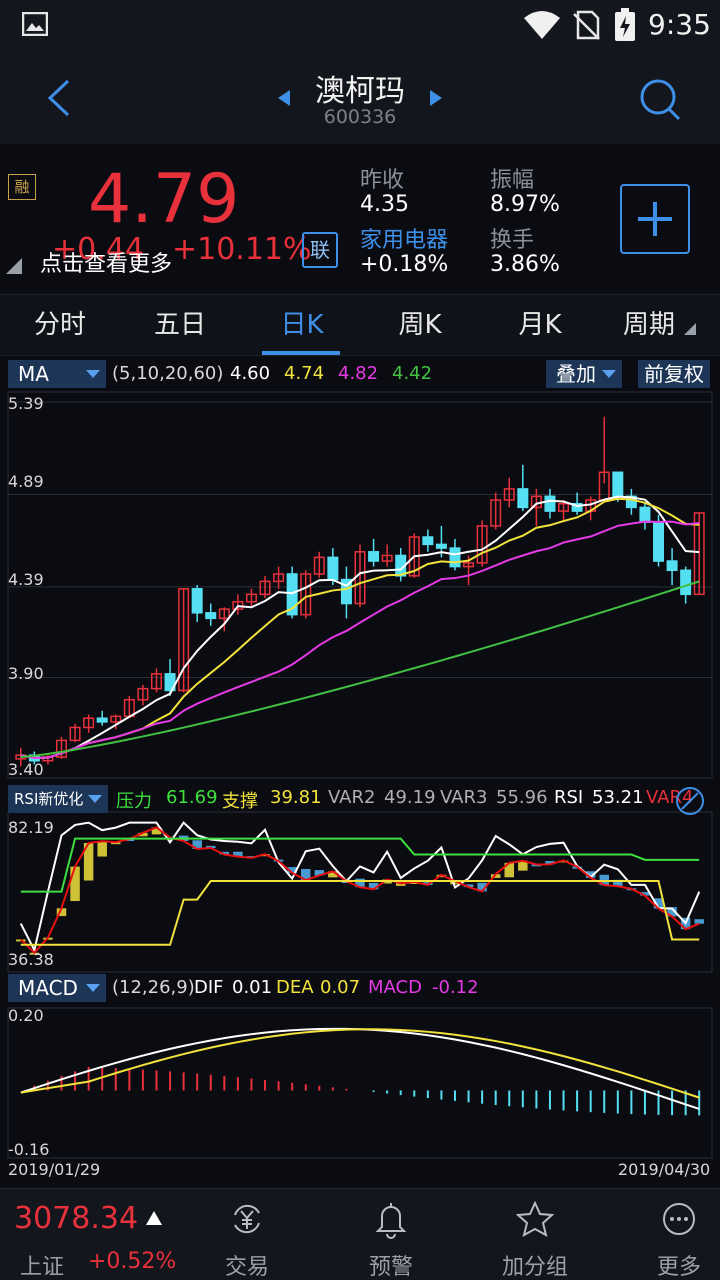 The width and height of the screenshot is (720, 1280). I want to click on macd-tick-low: -0.16, so click(29, 1149).